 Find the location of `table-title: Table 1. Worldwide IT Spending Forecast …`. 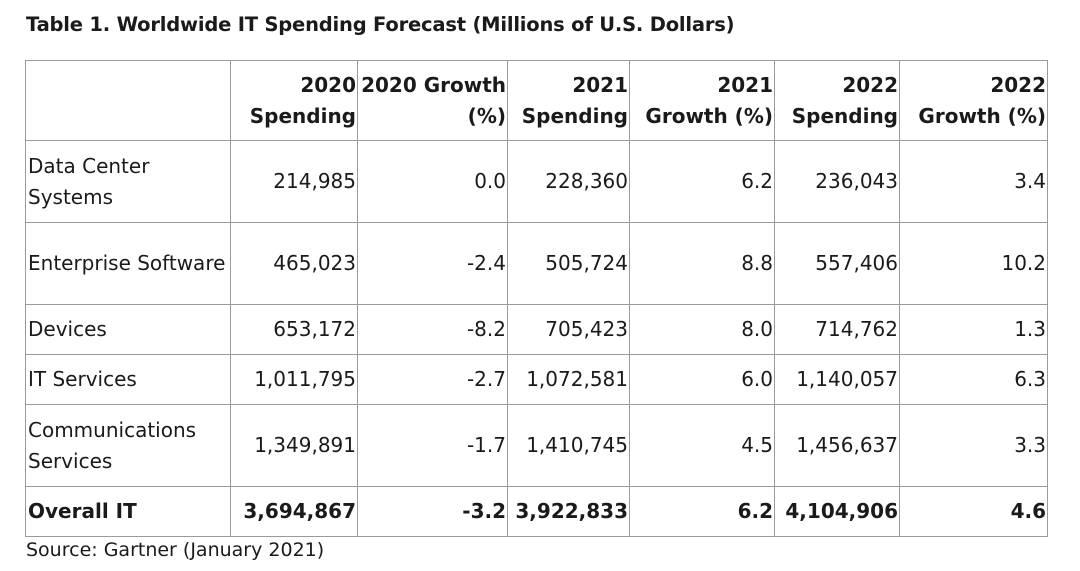

table-title: Table 1. Worldwide IT Spending Forecast … is located at coordinates (380, 24).